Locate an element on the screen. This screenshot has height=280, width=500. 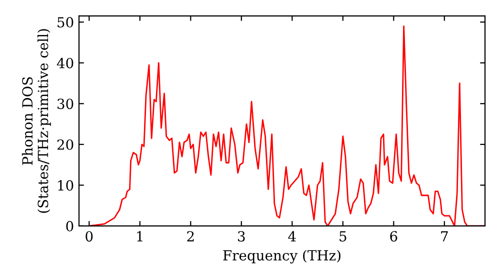
x-tick-label: 6 is located at coordinates (394, 236).